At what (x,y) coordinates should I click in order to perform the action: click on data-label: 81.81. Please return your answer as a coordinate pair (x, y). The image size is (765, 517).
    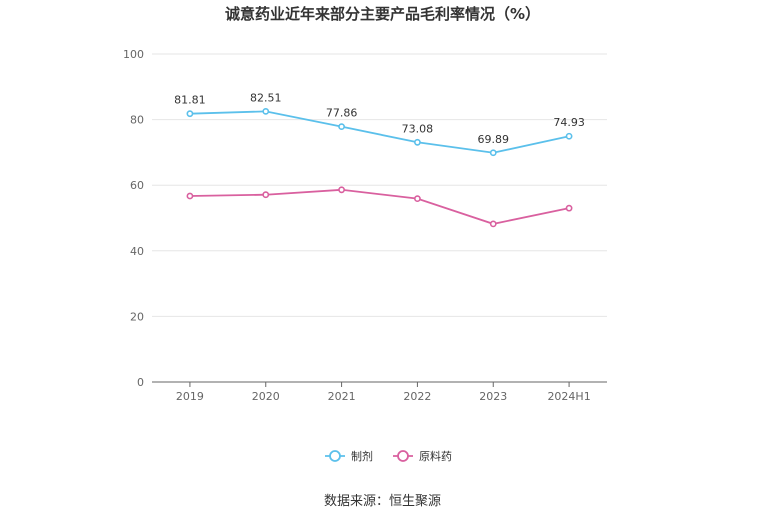
    Looking at the image, I should click on (190, 100).